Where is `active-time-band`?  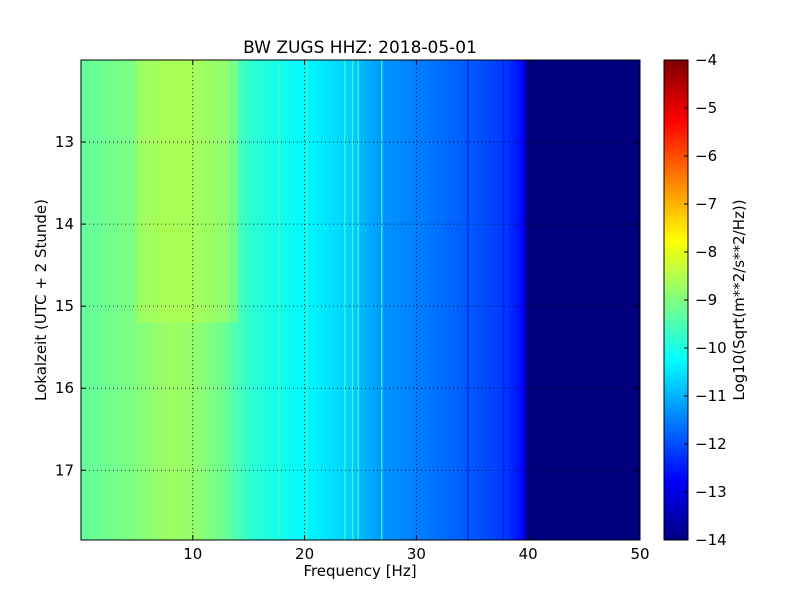
active-time-band is located at coordinates (187, 191).